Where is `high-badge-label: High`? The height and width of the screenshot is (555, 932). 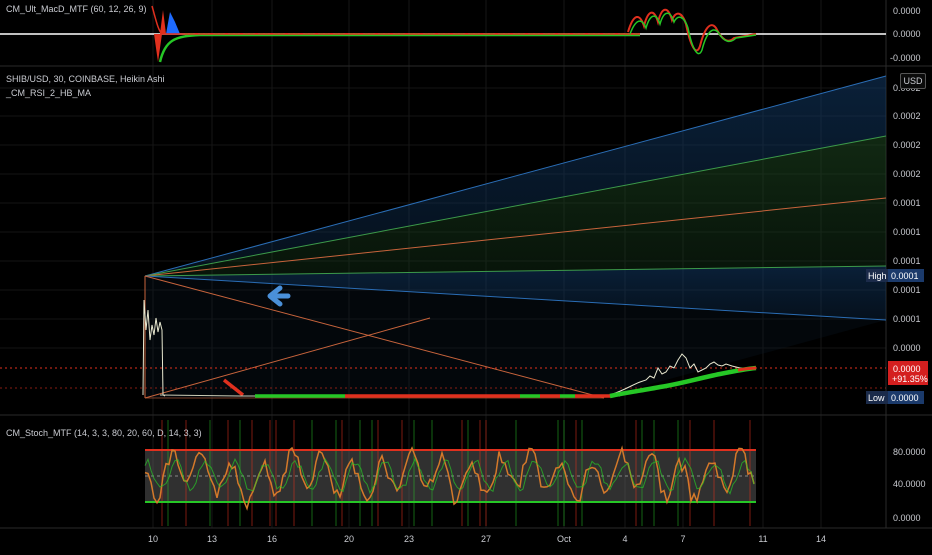
high-badge-label: High is located at coordinates (877, 276).